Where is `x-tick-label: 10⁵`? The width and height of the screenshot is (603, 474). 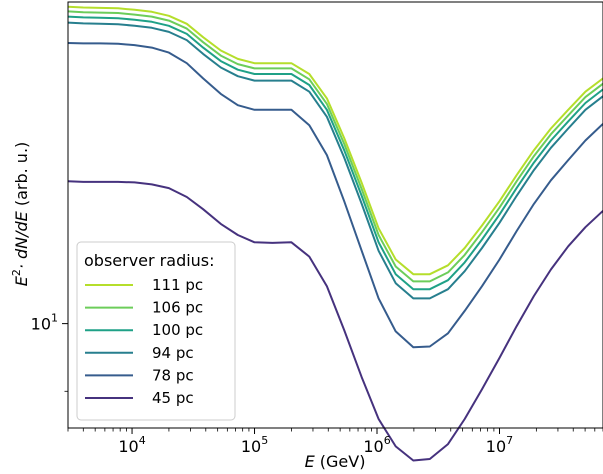
x-tick-label: 10⁵ is located at coordinates (254, 445).